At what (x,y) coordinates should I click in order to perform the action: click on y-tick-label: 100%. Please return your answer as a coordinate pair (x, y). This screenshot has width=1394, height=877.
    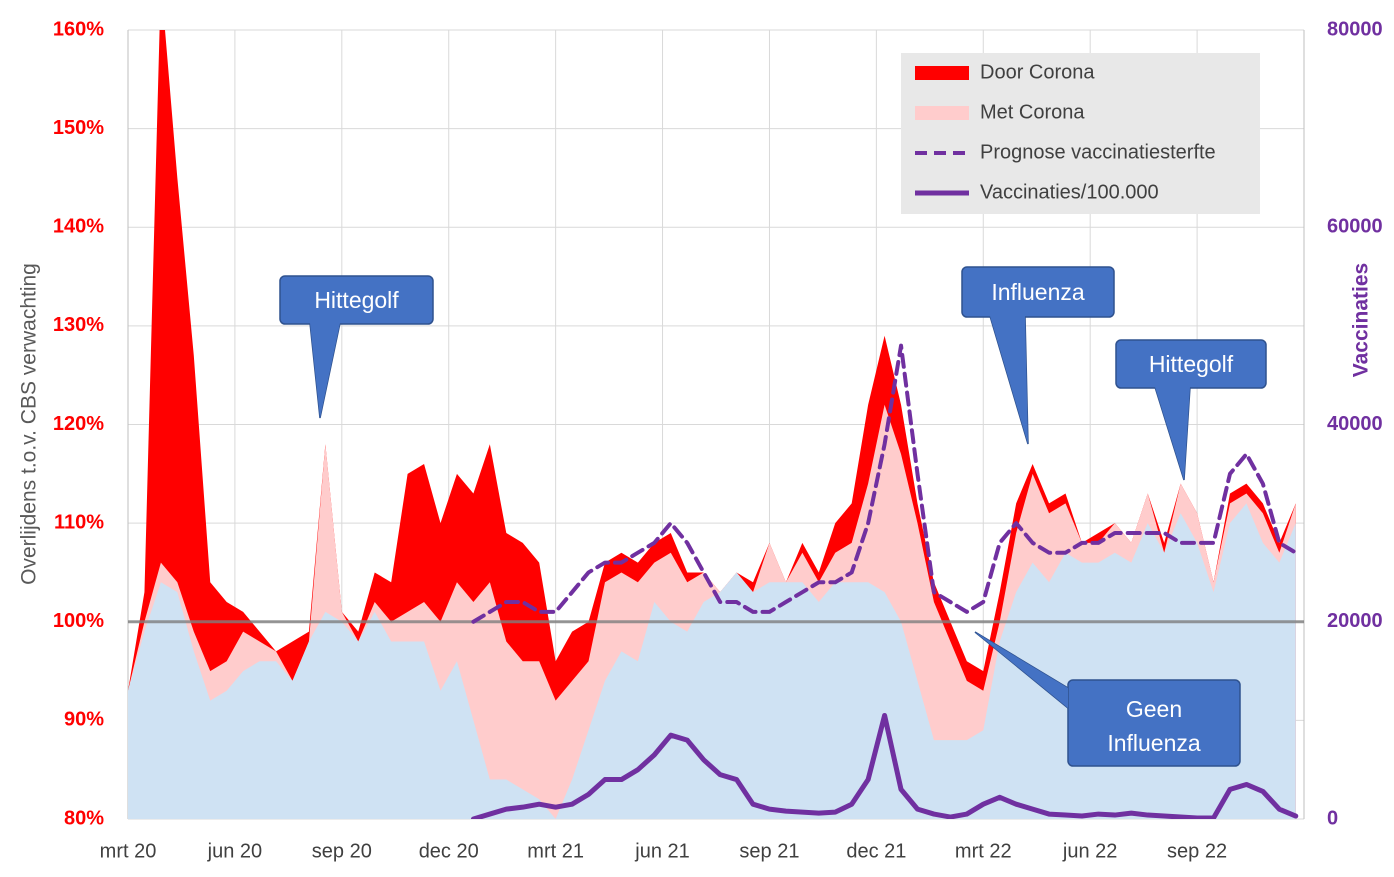
    Looking at the image, I should click on (78, 621).